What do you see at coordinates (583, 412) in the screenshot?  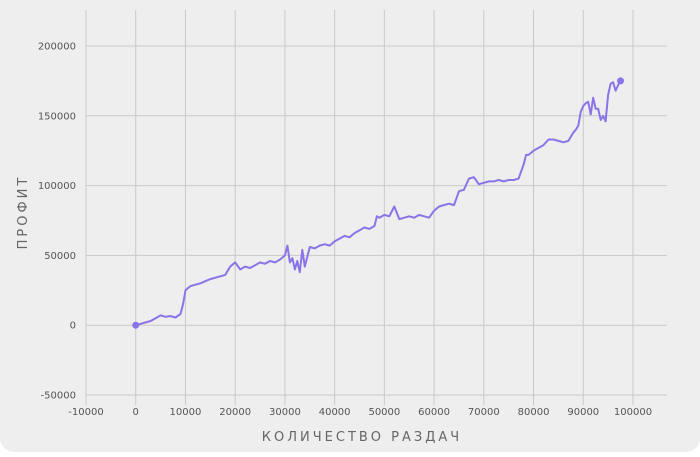 I see `x-tick-label: 90000` at bounding box center [583, 412].